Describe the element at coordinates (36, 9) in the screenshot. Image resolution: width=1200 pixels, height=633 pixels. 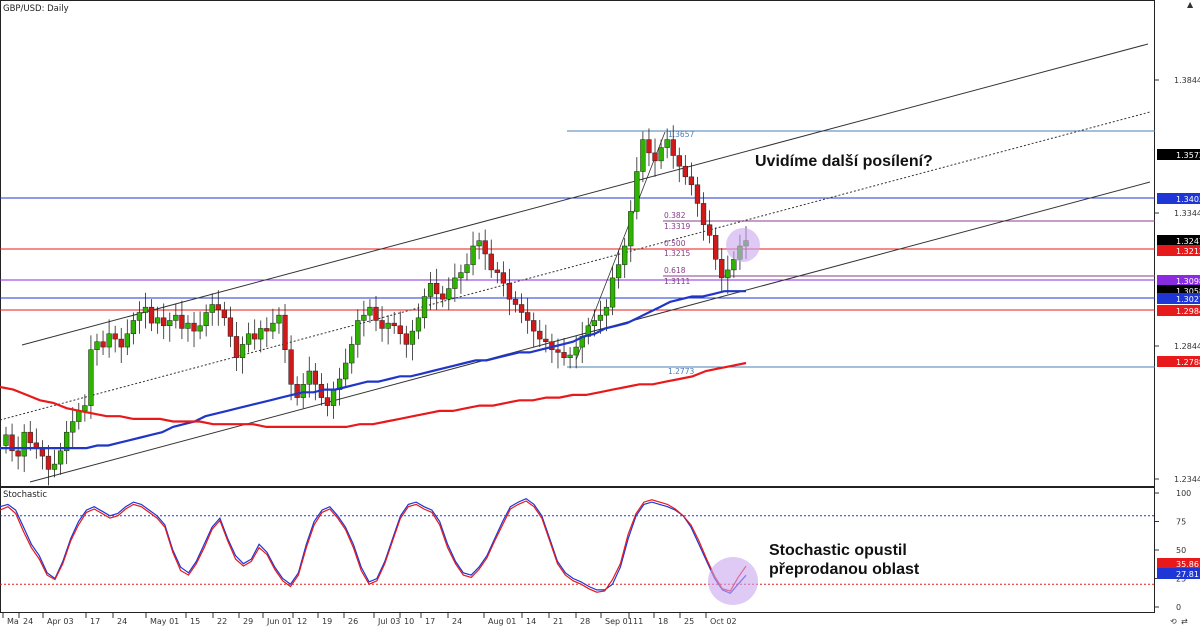
I see `chart-title: GBP/USD: Daily` at that location.